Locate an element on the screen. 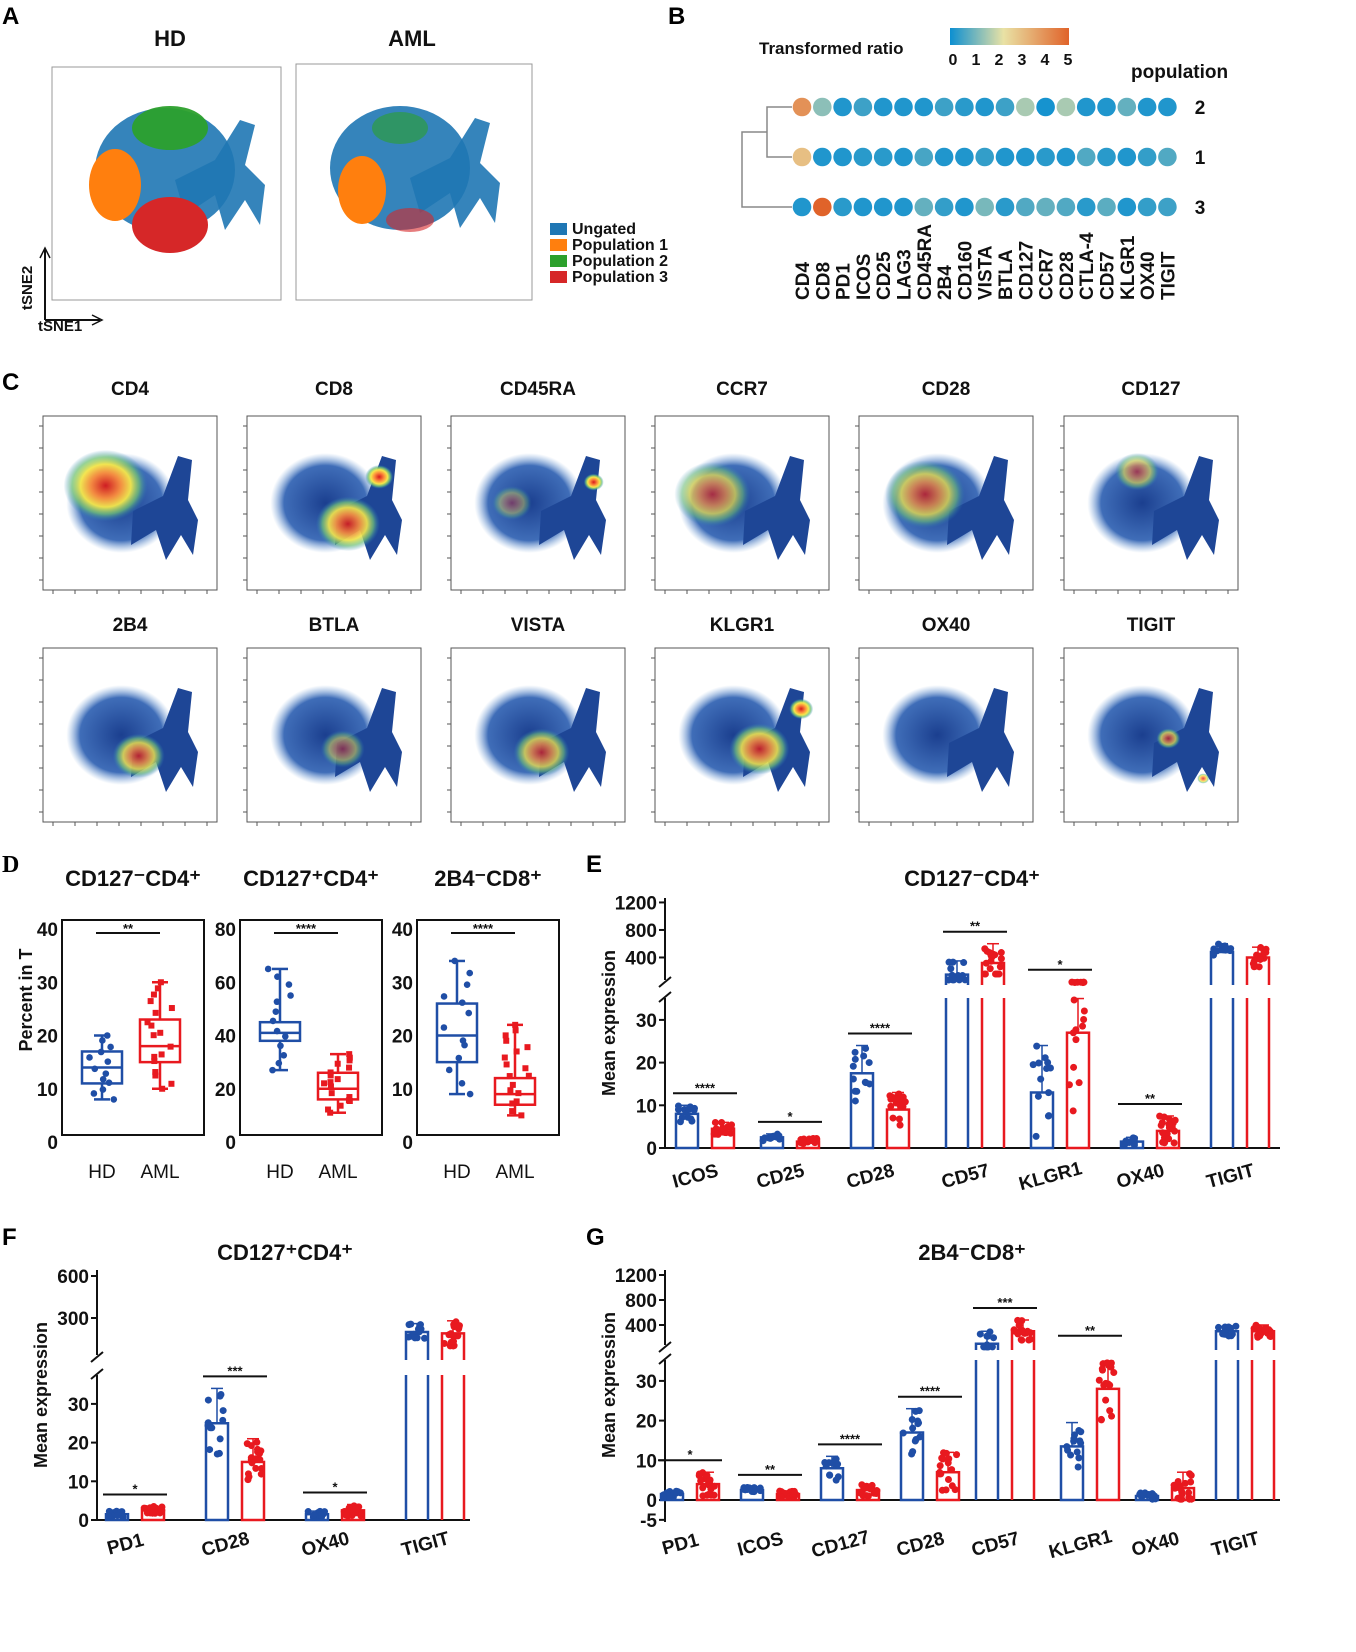 The height and width of the screenshot is (1652, 1356). x-category-label: HD is located at coordinates (456, 1172).